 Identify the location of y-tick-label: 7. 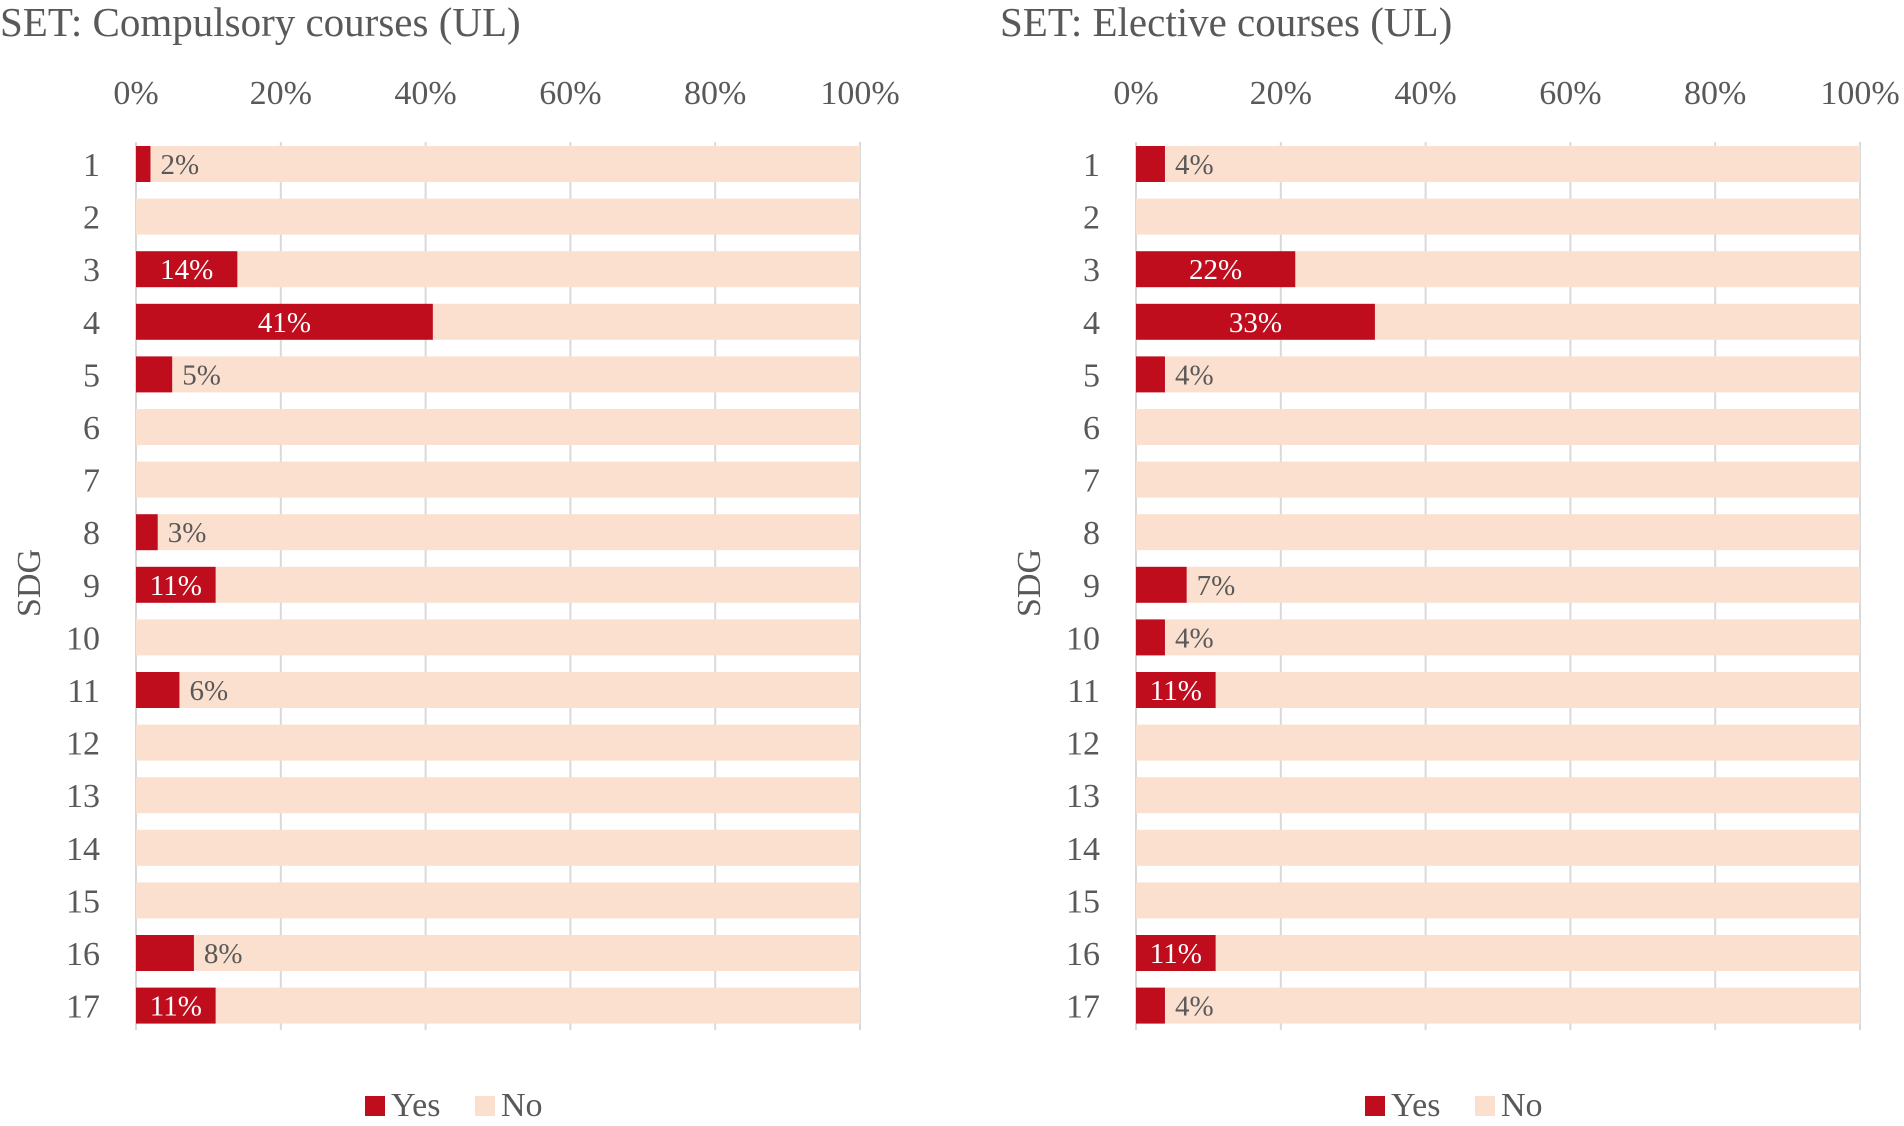
(91, 481).